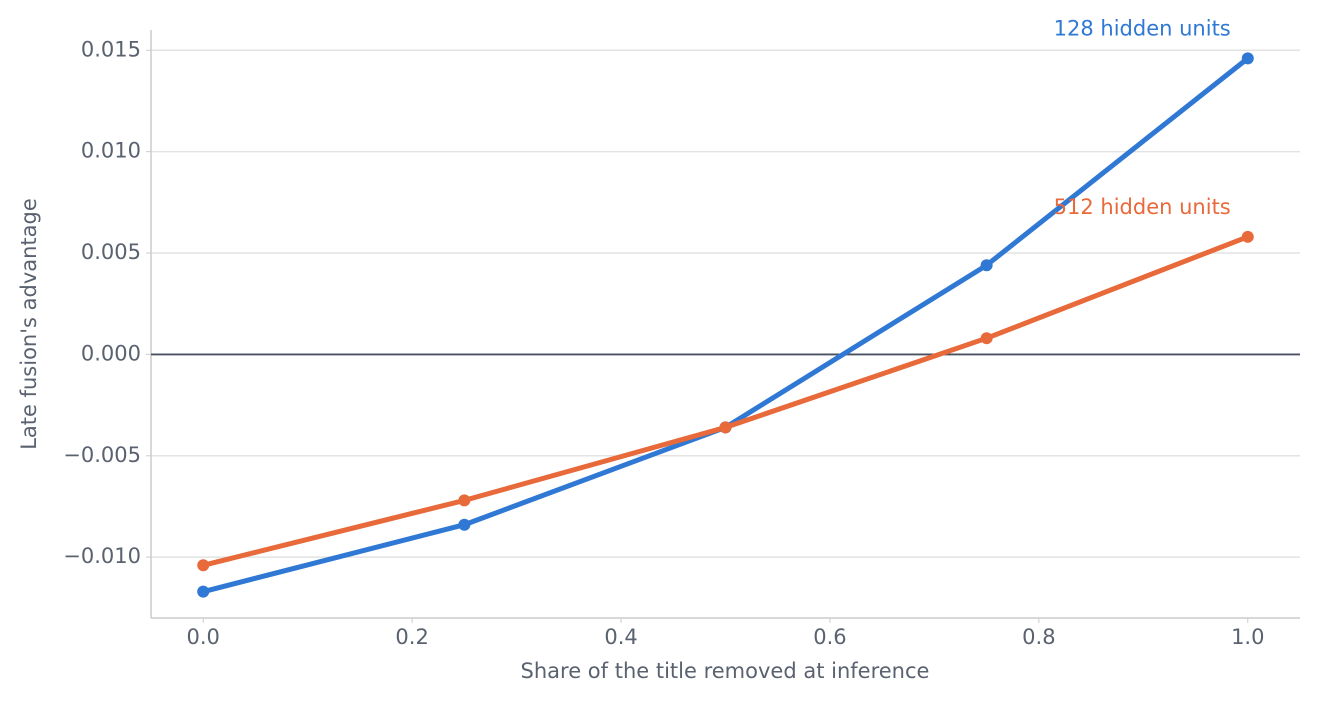  What do you see at coordinates (1038, 637) in the screenshot?
I see `x-tick-label: 0.8` at bounding box center [1038, 637].